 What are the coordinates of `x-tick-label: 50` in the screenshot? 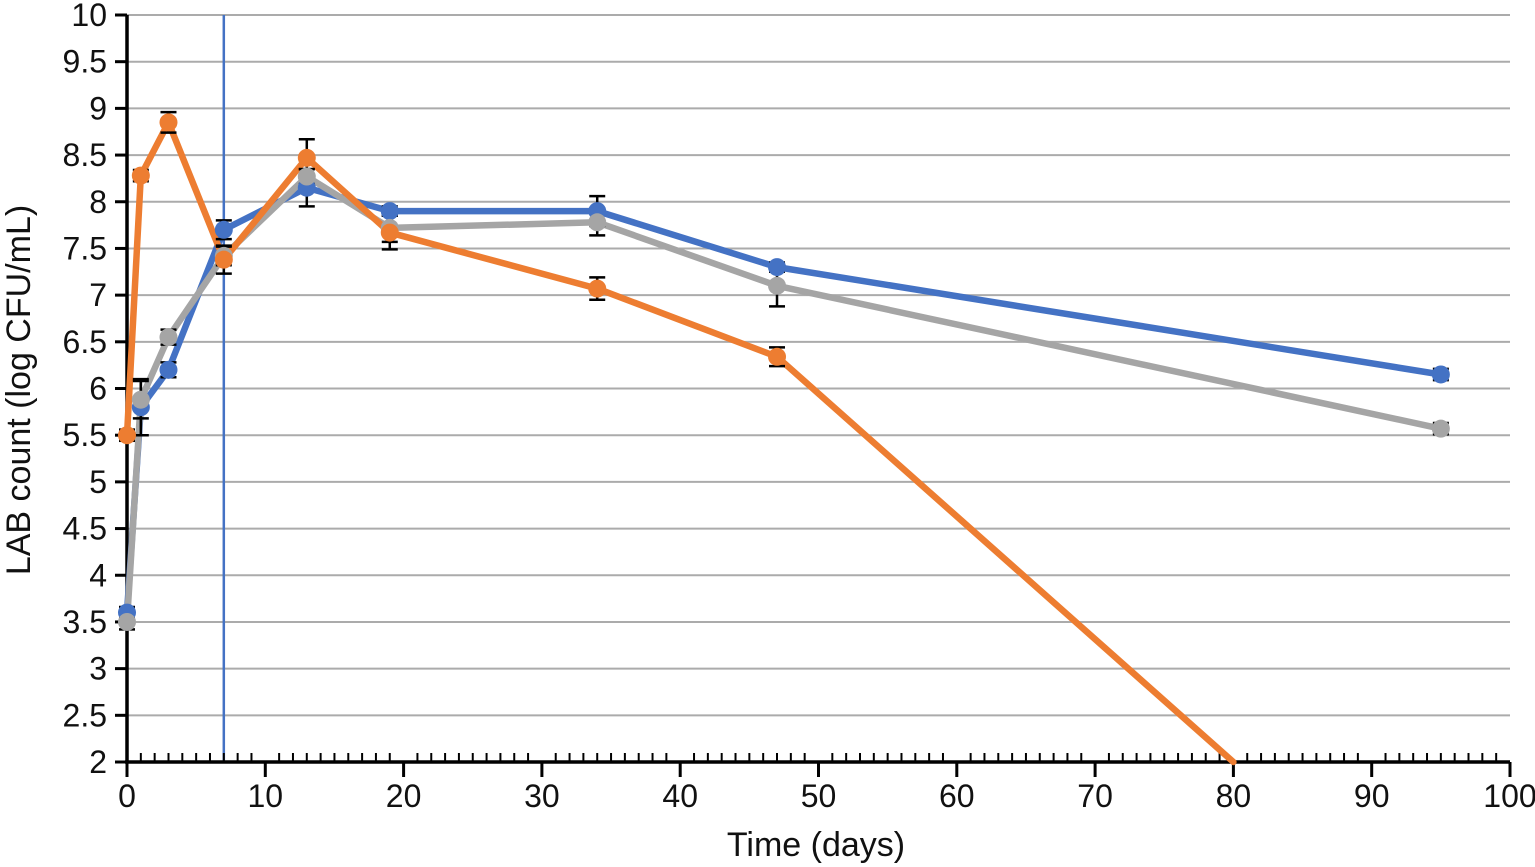 It's located at (819, 796).